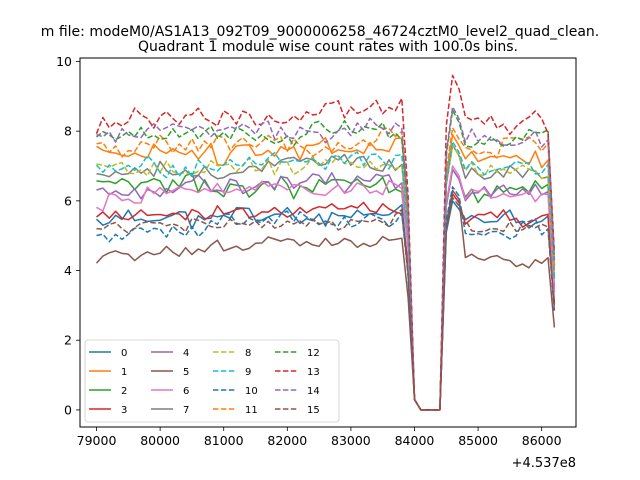 This screenshot has width=640, height=480. What do you see at coordinates (186, 391) in the screenshot?
I see `legend-label-6: 6` at bounding box center [186, 391].